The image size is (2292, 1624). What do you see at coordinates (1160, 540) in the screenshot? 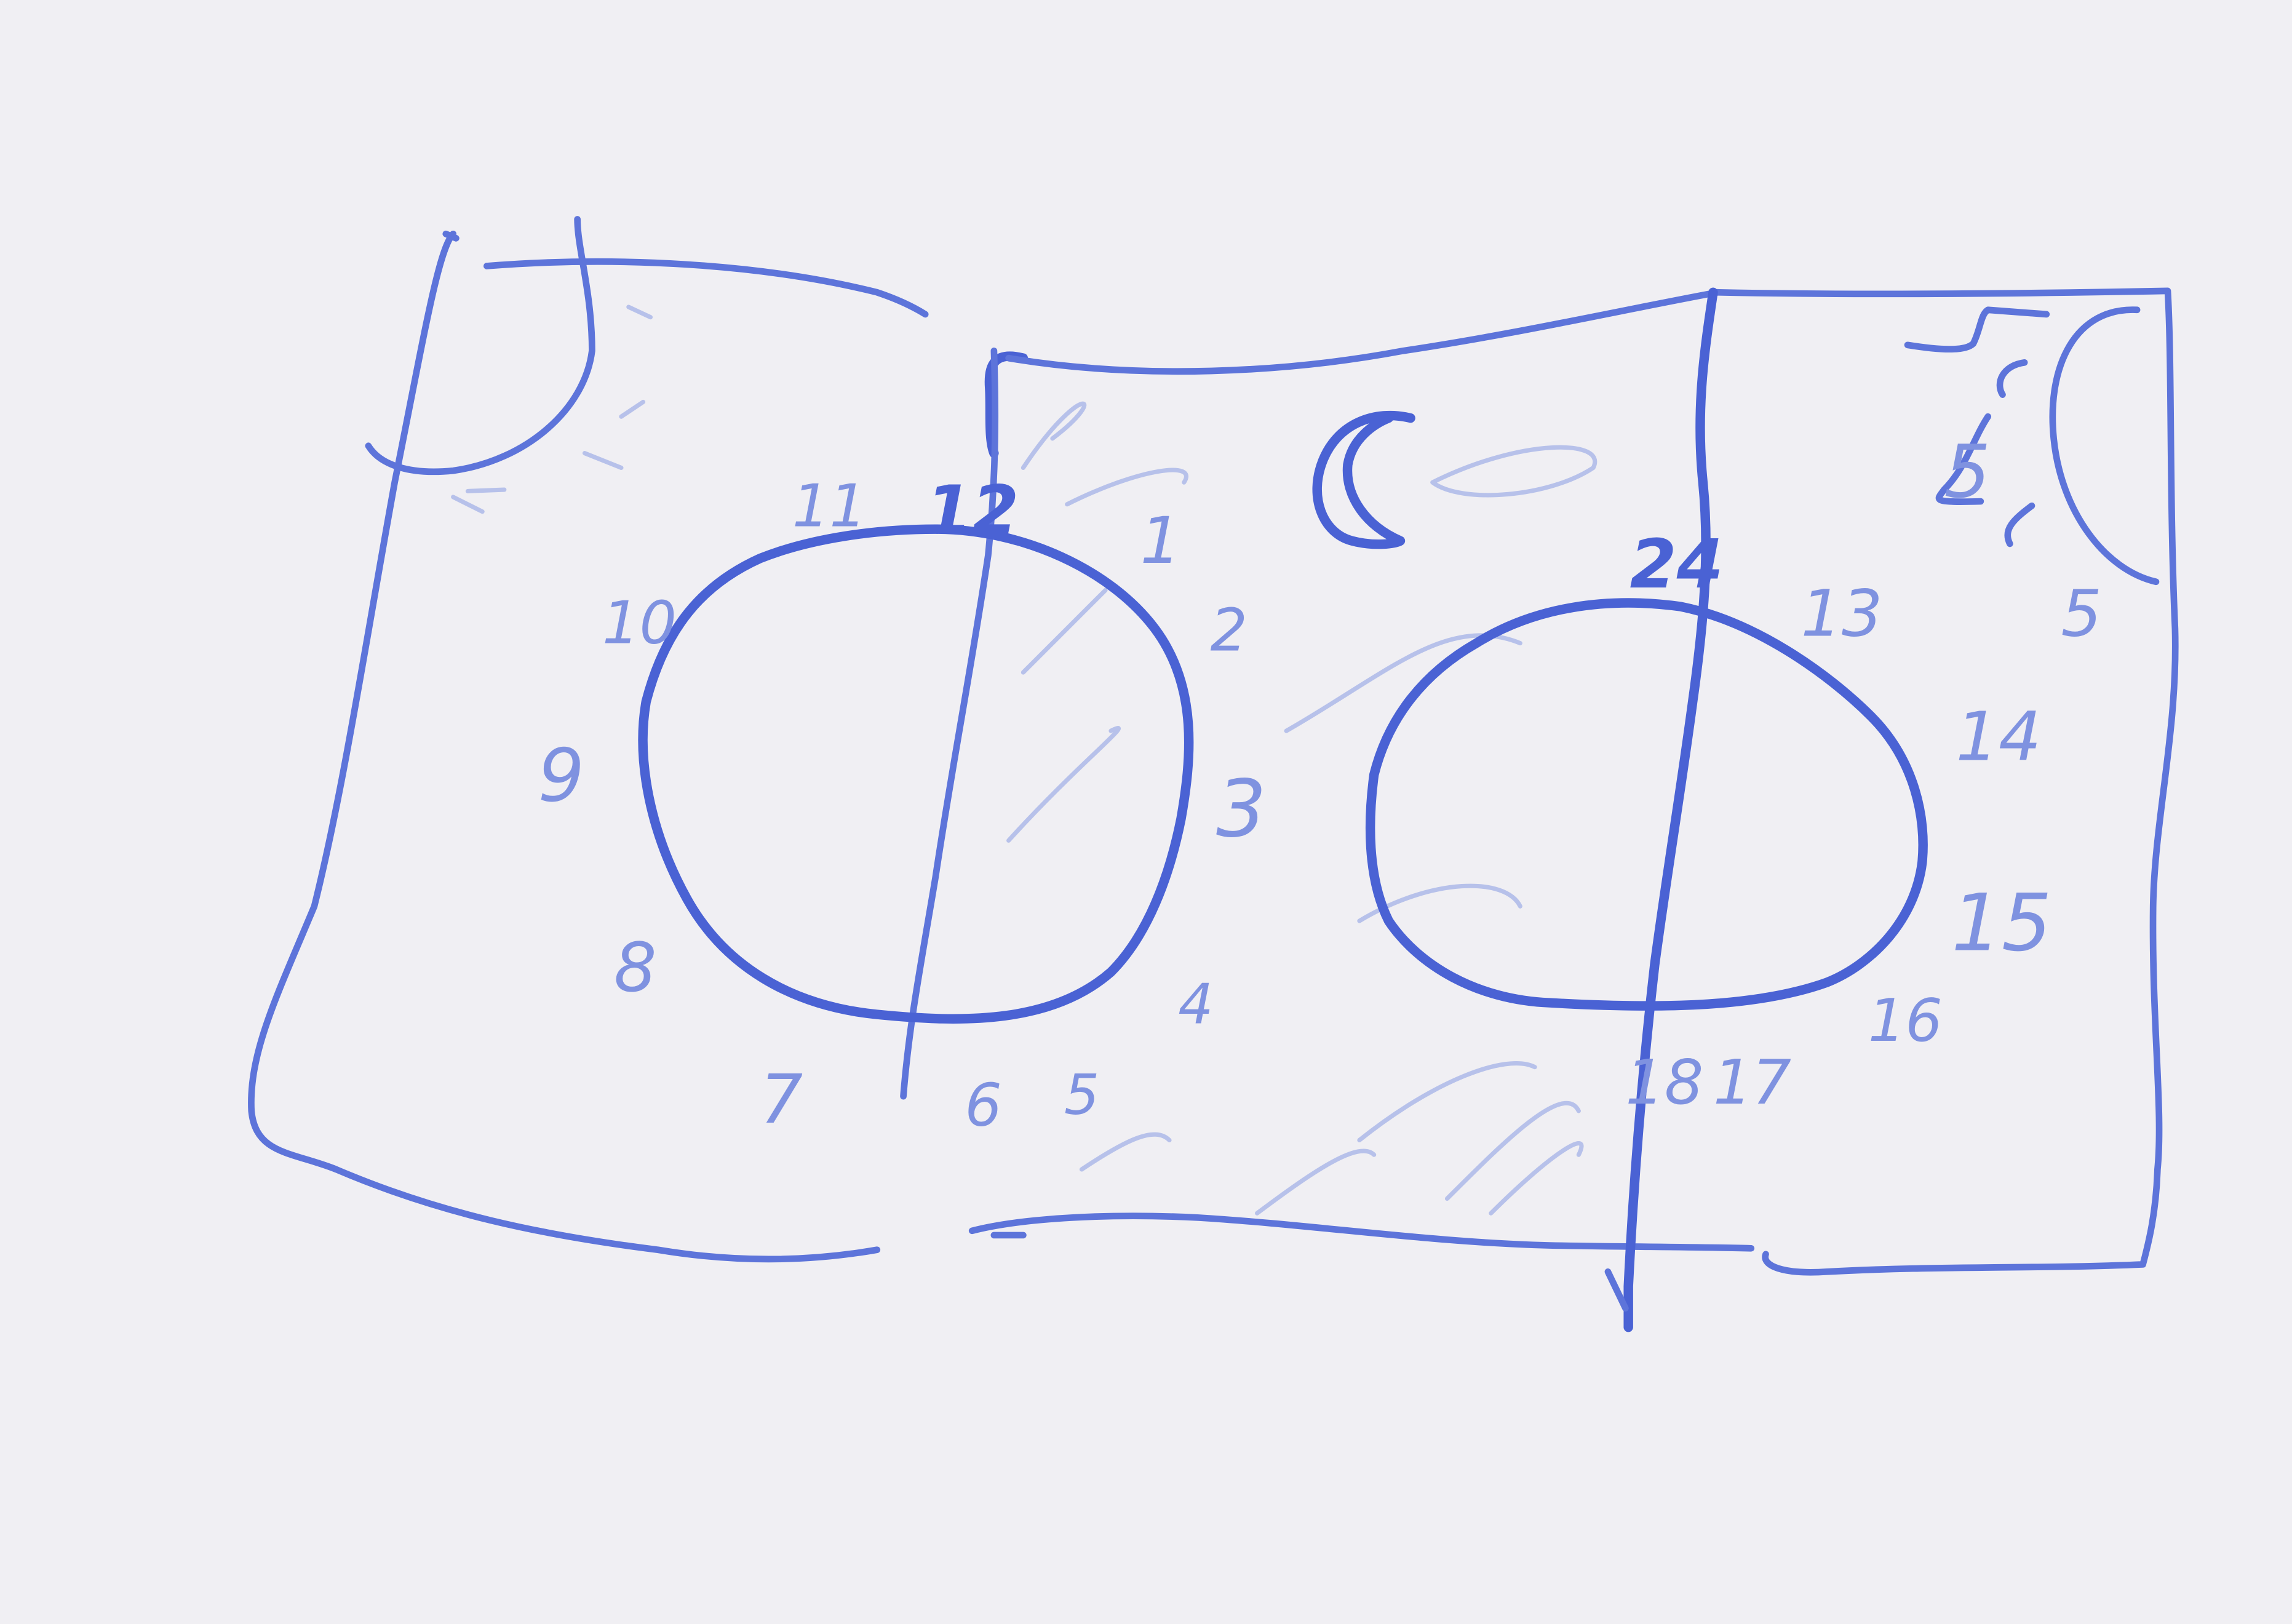
I see `hour-label: 1` at bounding box center [1160, 540].